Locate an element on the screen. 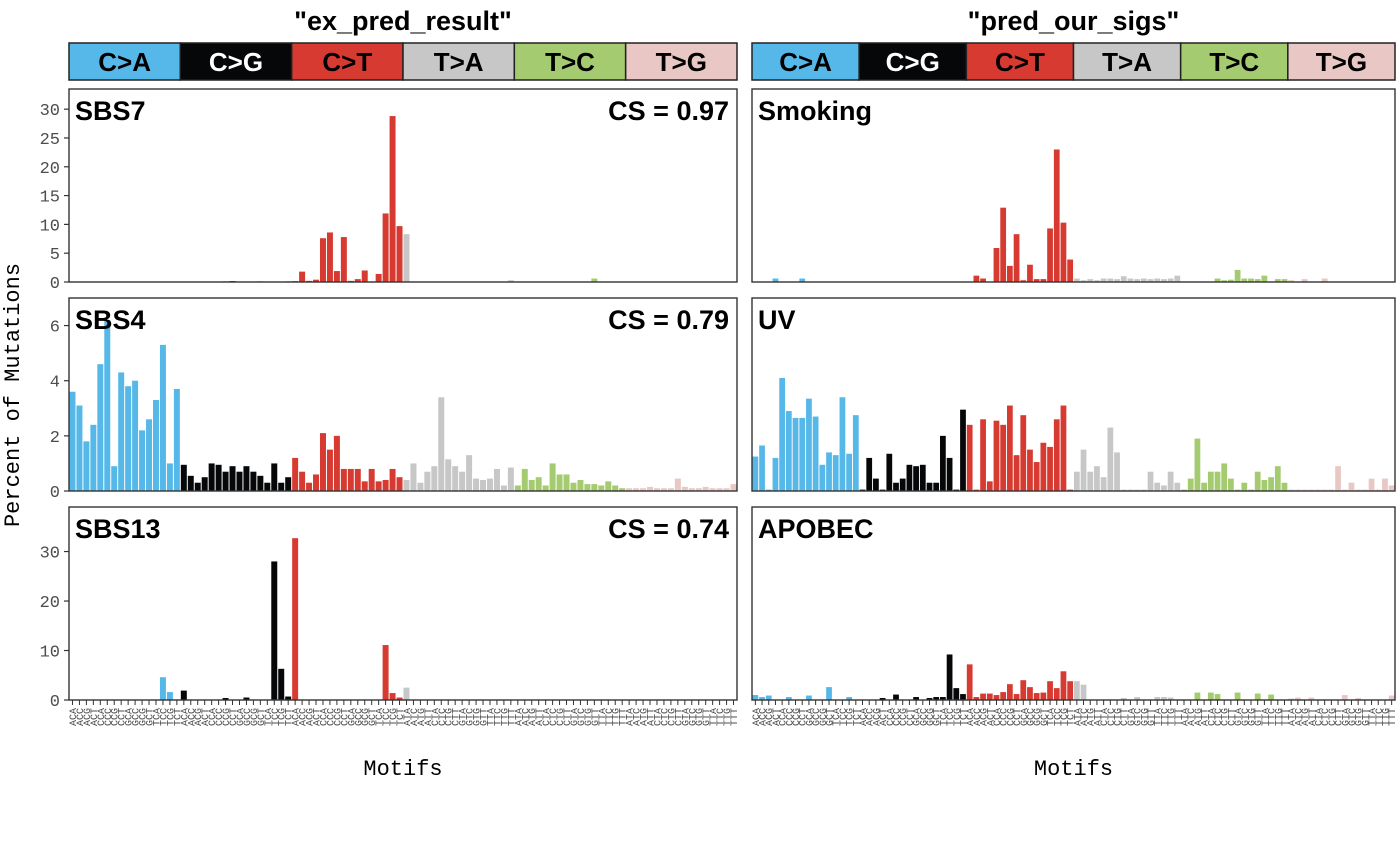 This screenshot has width=1400, height=865. strip-label: T>G is located at coordinates (681, 62).